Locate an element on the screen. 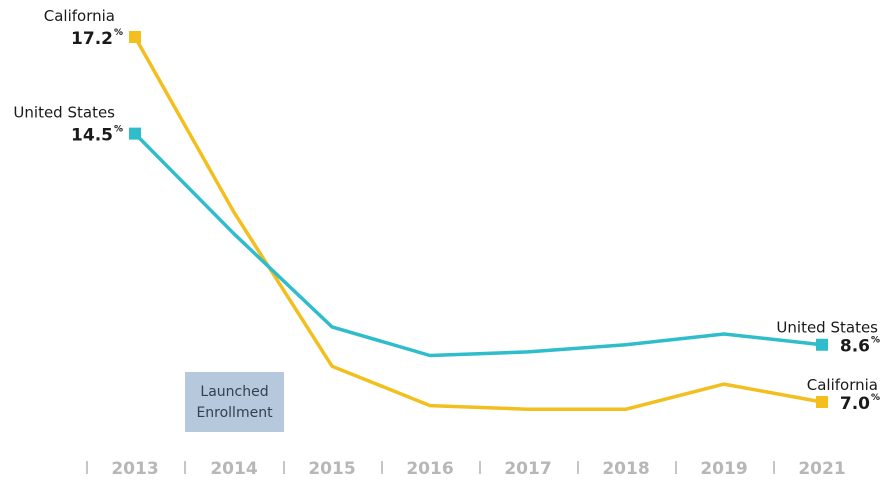 The width and height of the screenshot is (891, 502). x-tick-label-2016: 2016 is located at coordinates (429, 469).